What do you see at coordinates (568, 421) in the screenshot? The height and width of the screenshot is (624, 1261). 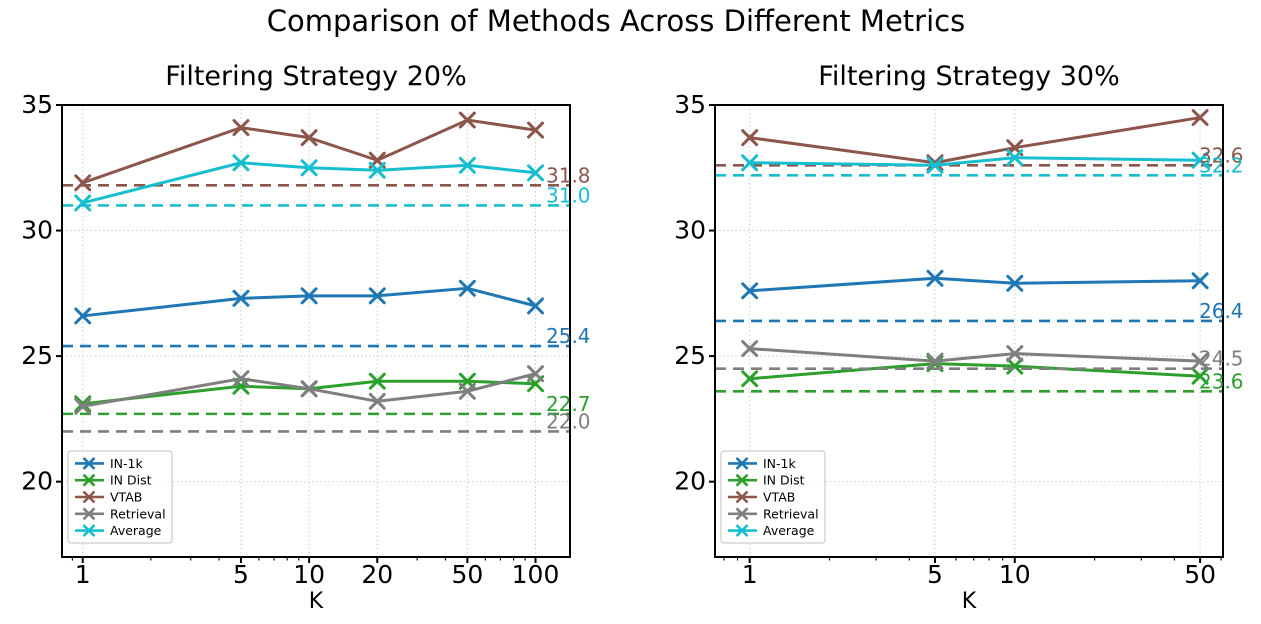 I see `baseline-label: 22.0` at bounding box center [568, 421].